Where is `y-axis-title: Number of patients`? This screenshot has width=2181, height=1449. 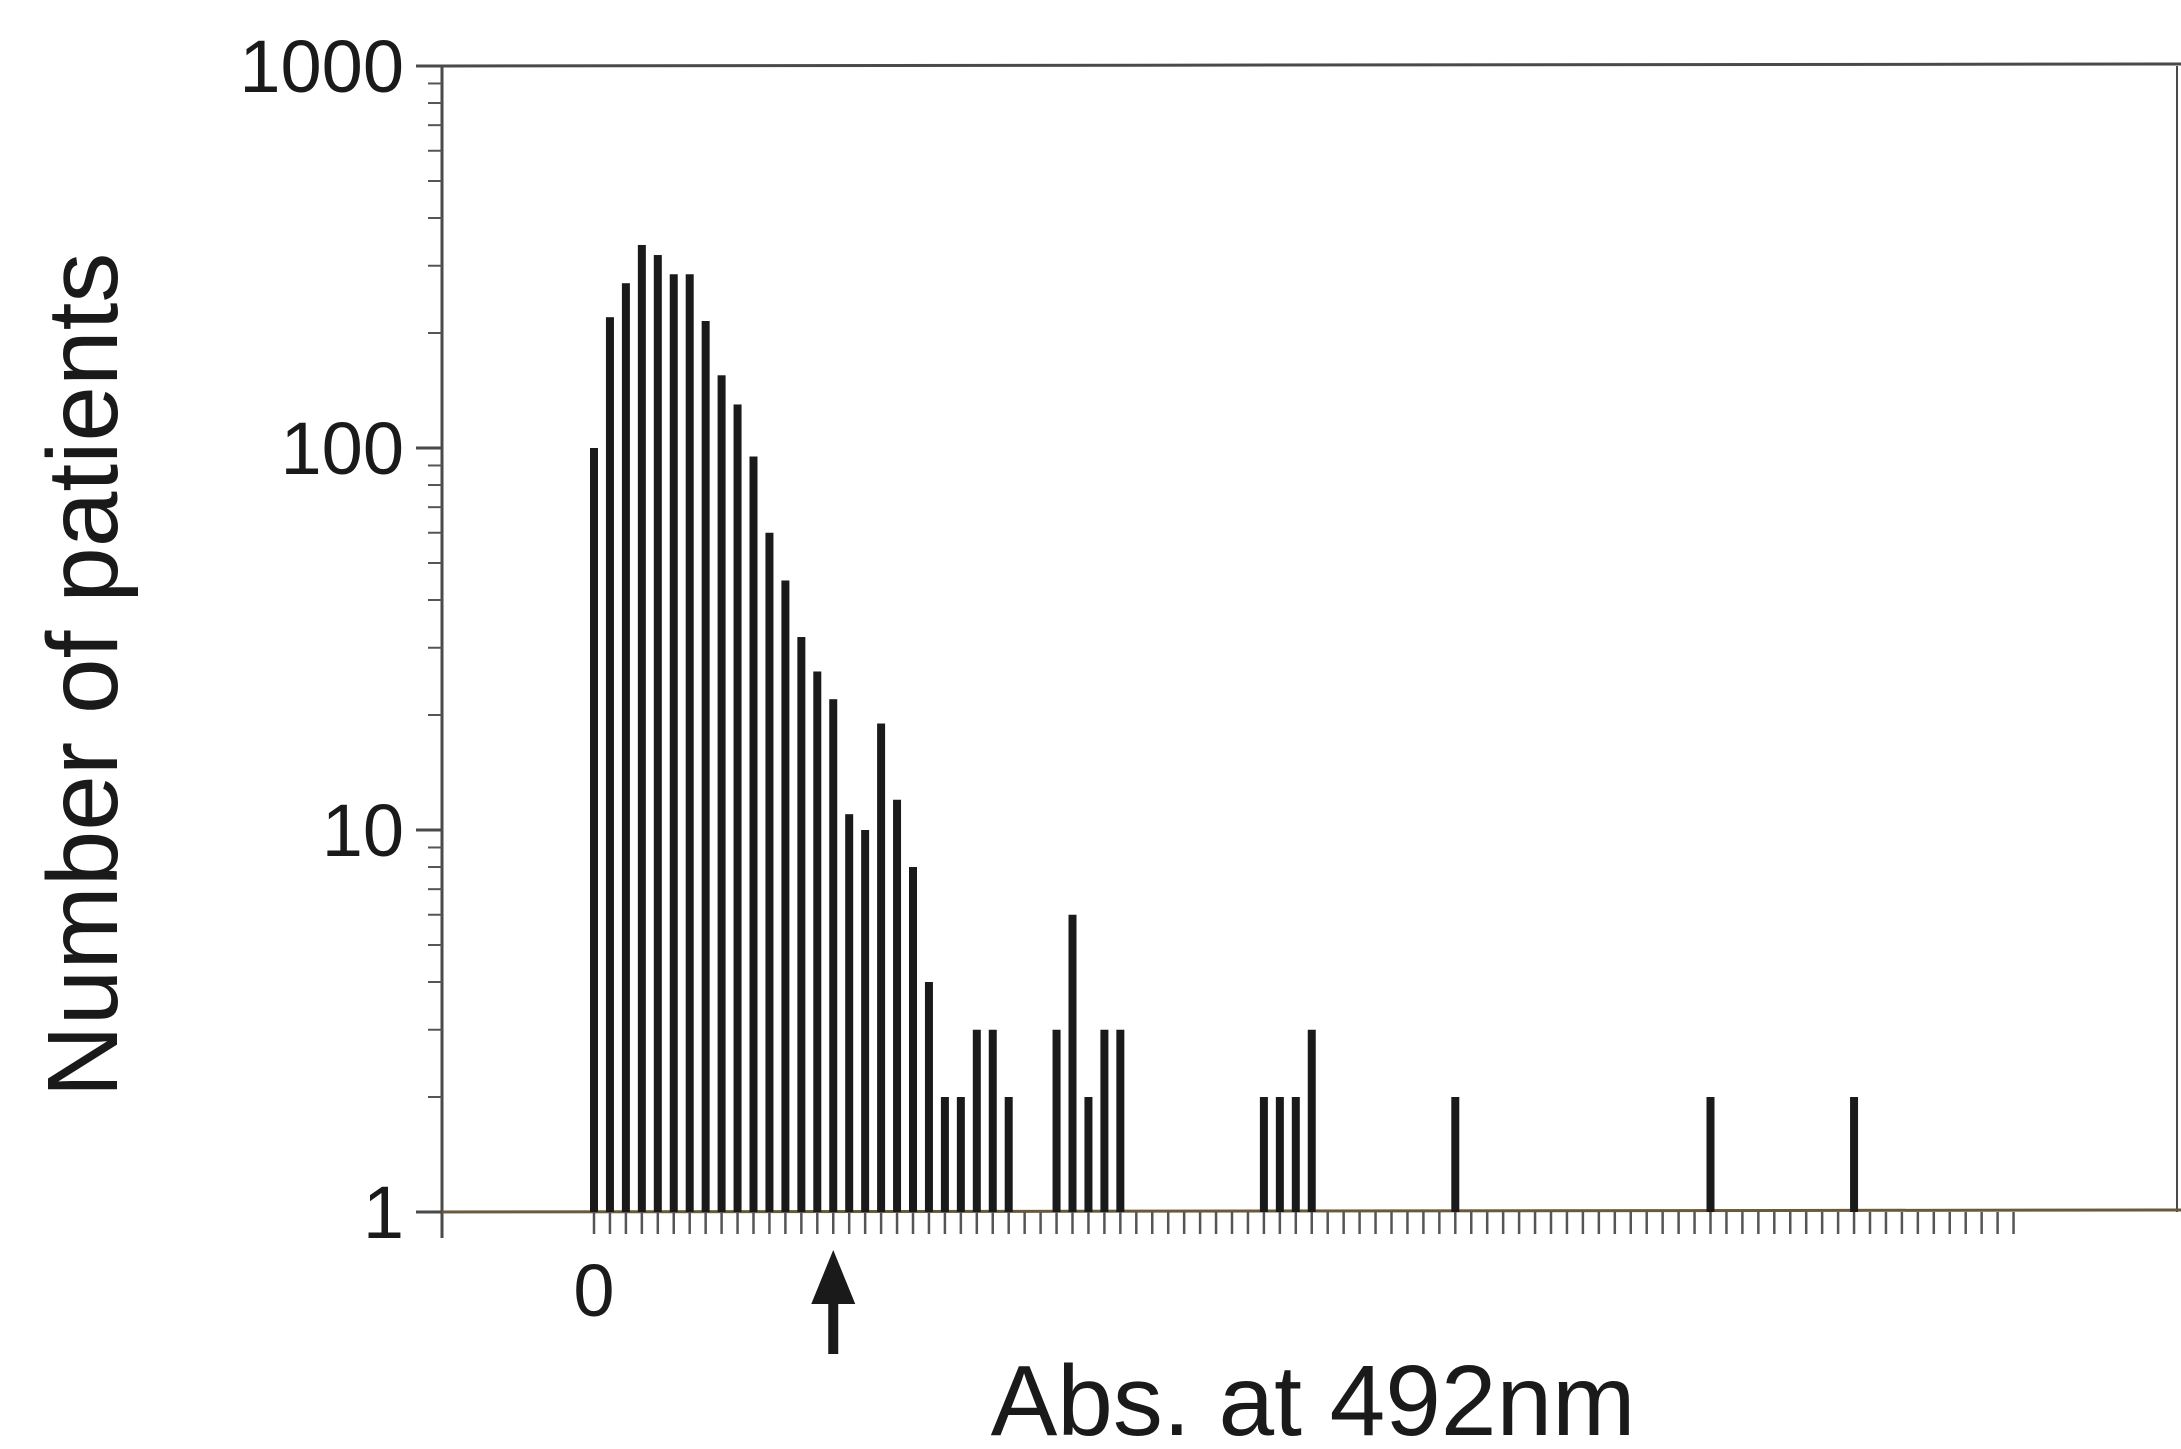 y-axis-title: Number of patients is located at coordinates (83, 675).